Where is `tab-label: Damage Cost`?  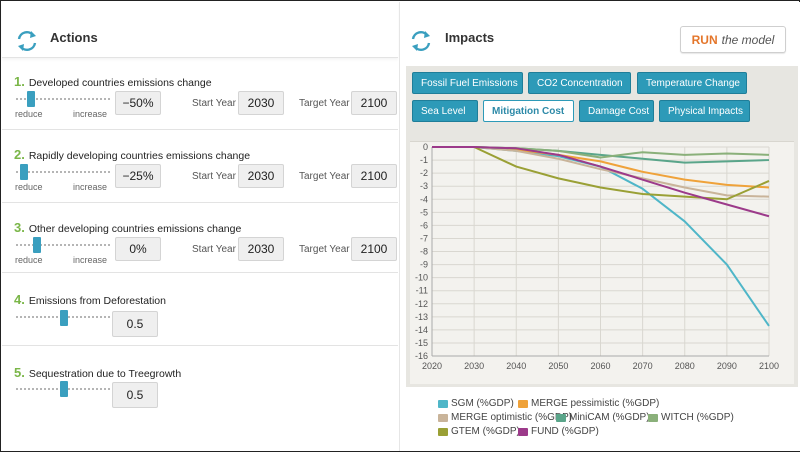 tab-label: Damage Cost is located at coordinates (619, 111).